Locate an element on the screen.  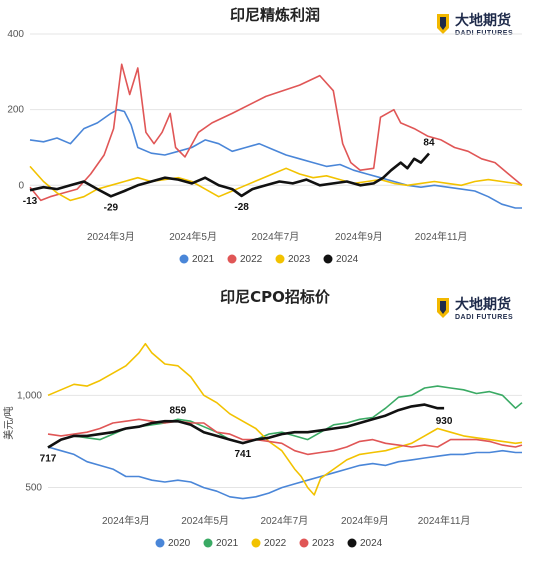
y-tick-label: 0 is located at coordinates (21, 185).